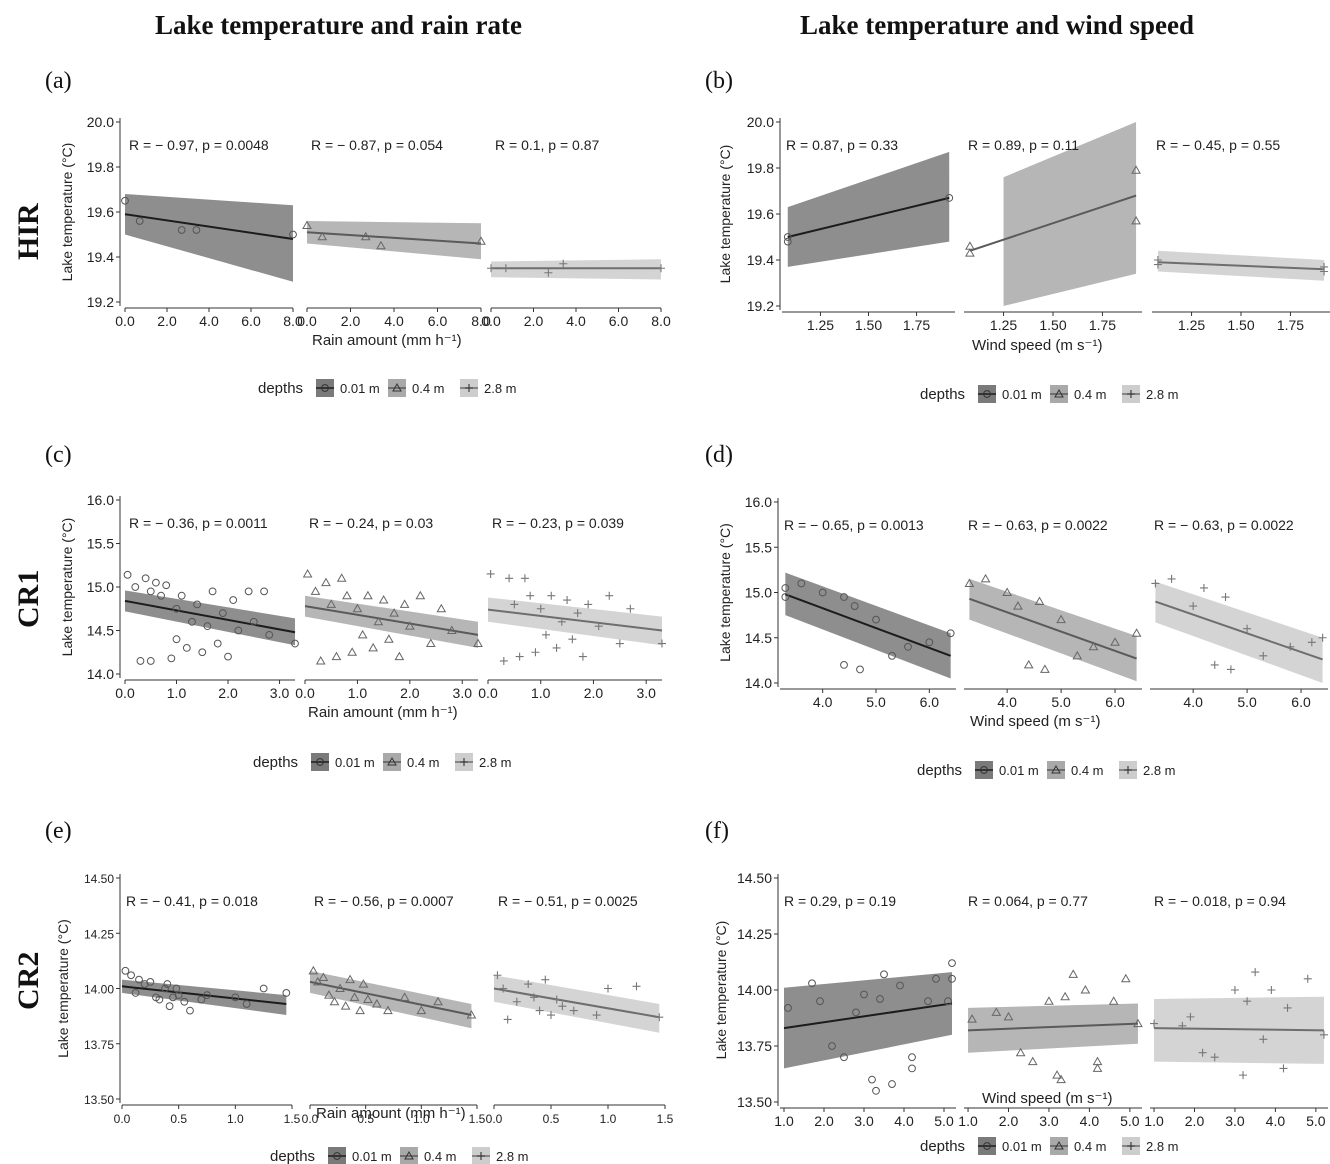 Image resolution: width=1330 pixels, height=1164 pixels. What do you see at coordinates (58, 81) in the screenshot?
I see `panel-letter-a: (a)` at bounding box center [58, 81].